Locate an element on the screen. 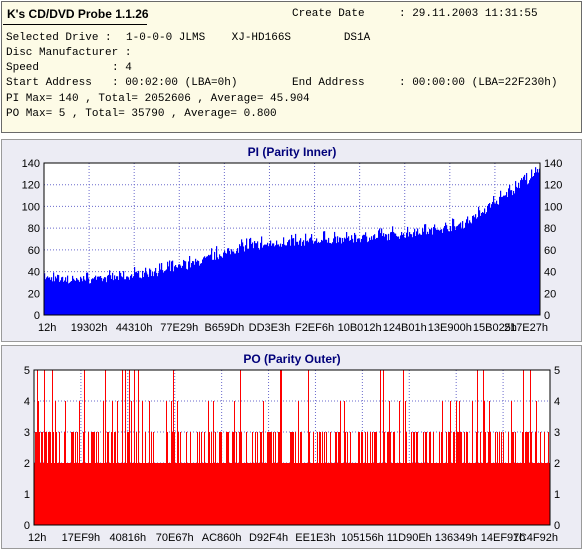 The width and height of the screenshot is (585, 551). x-tick-label: 17EF9h is located at coordinates (81, 538).